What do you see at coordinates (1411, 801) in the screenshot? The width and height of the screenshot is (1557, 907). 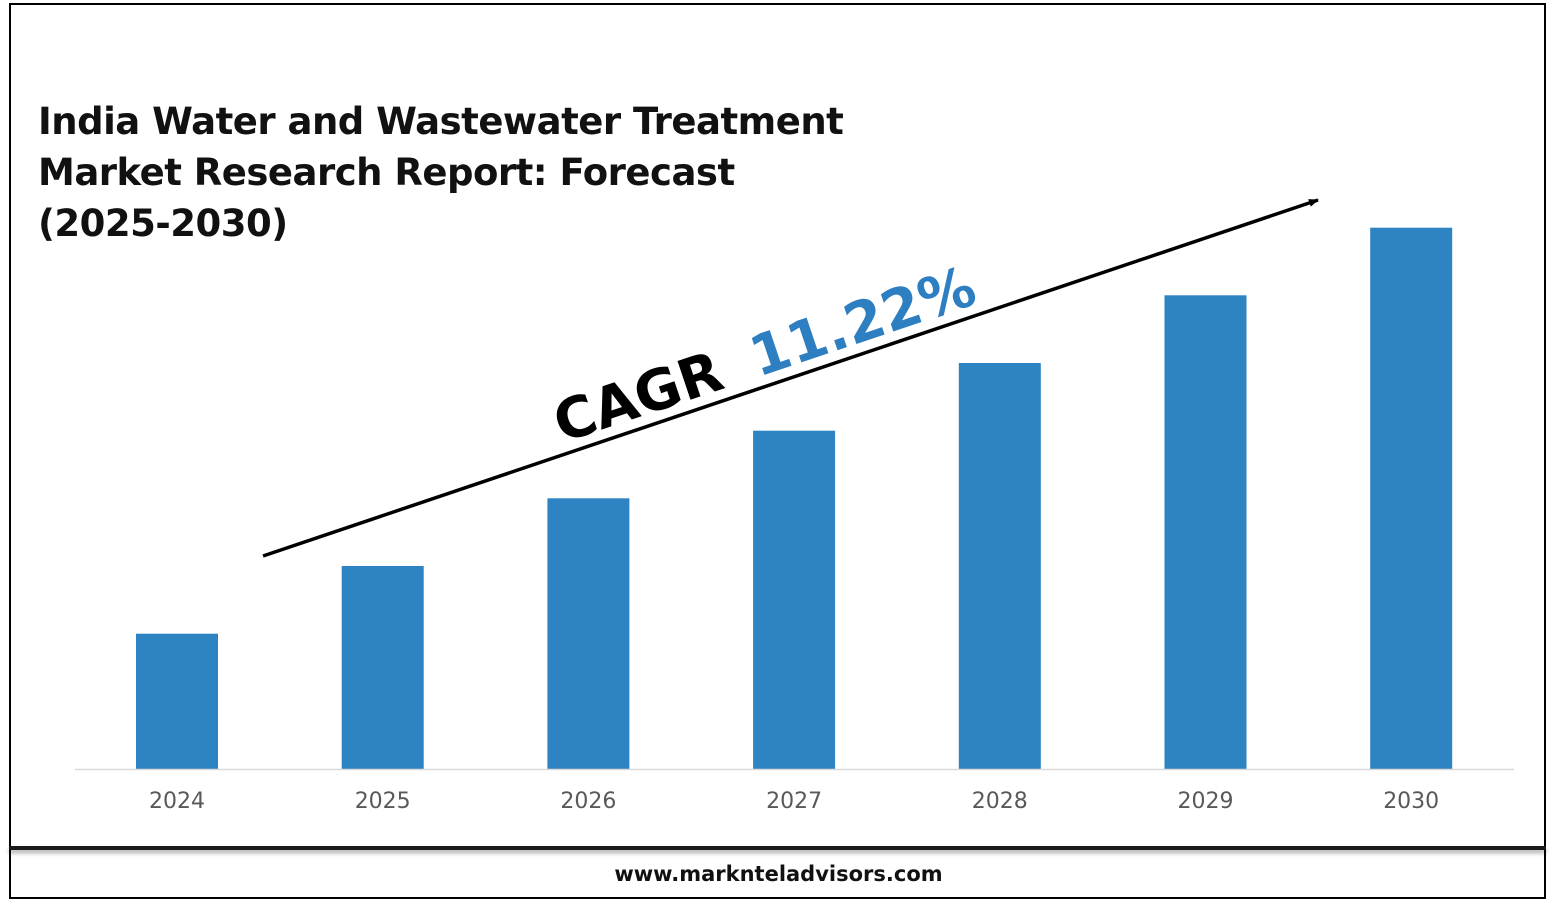 I see `tick-label-2030: 2030` at bounding box center [1411, 801].